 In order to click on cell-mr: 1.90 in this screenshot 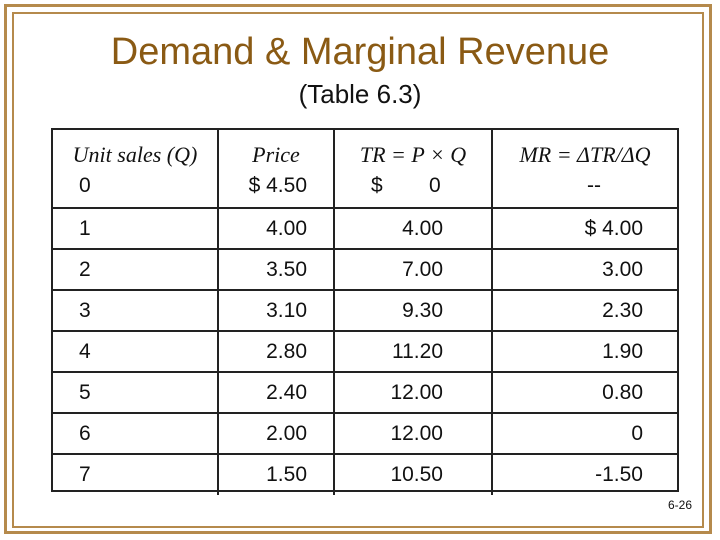, I will do `click(584, 351)`.